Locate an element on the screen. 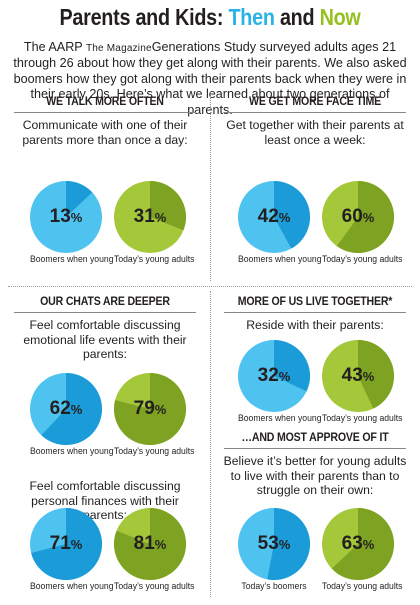 The image size is (420, 605). vertical-divider-top is located at coordinates (210, 186).